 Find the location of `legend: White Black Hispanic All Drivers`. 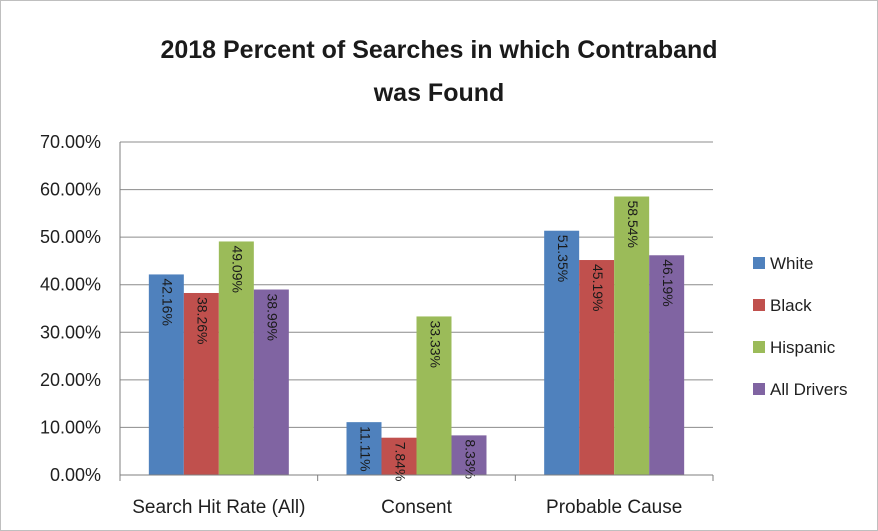

legend: White Black Hispanic All Drivers is located at coordinates (800, 326).